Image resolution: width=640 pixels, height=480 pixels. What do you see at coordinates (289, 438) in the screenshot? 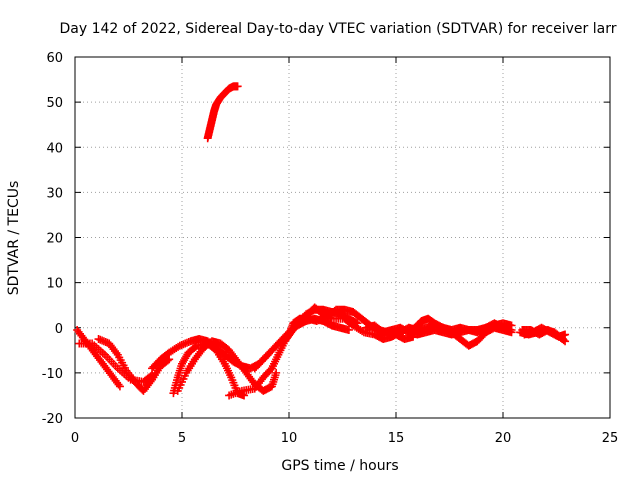
I see `x-tick-label: 10` at bounding box center [289, 438].